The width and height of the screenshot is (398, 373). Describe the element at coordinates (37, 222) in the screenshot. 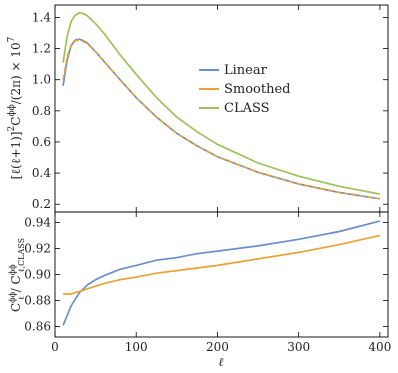

I see `bottom-y-tick-label: 0.94` at that location.